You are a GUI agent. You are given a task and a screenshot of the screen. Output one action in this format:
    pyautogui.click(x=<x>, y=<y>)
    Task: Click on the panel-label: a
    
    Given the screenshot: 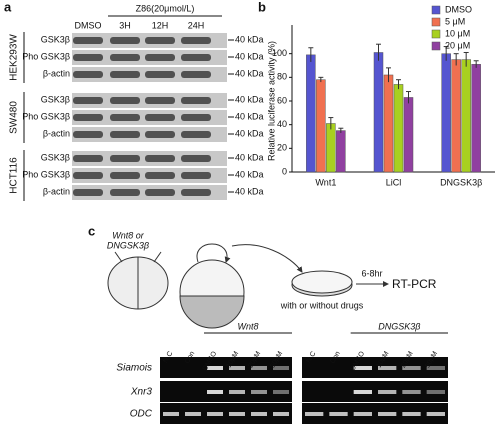 What is the action you would take?
    pyautogui.click(x=8, y=7)
    